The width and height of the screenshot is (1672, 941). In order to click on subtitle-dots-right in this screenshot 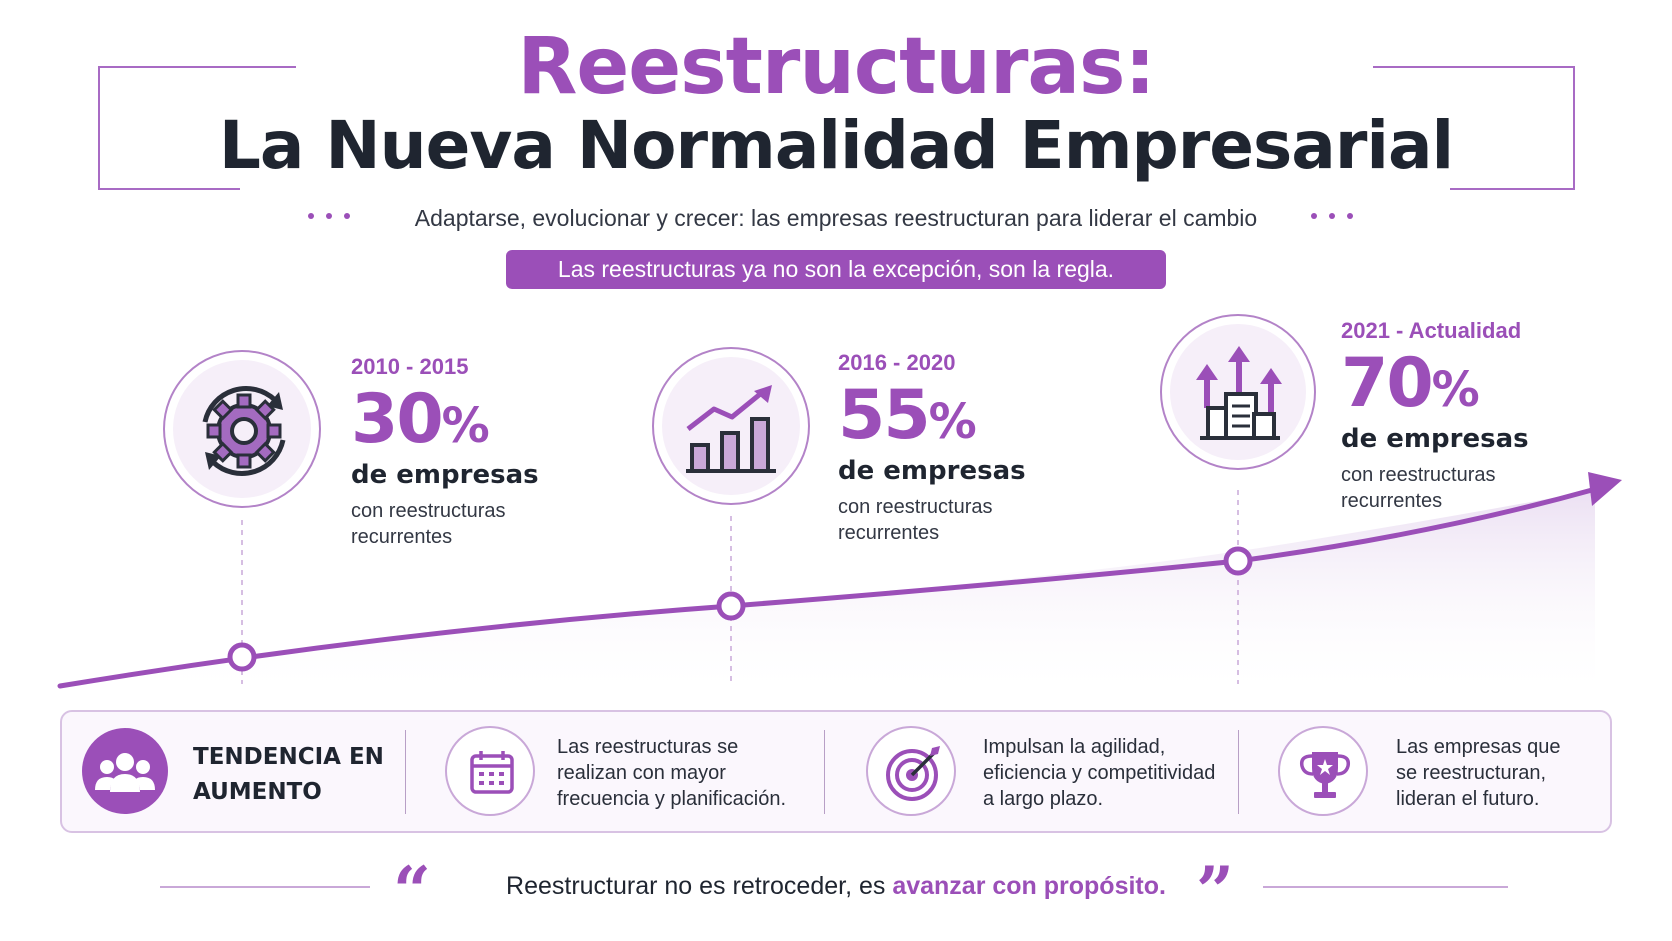, I will do `click(1332, 216)`.